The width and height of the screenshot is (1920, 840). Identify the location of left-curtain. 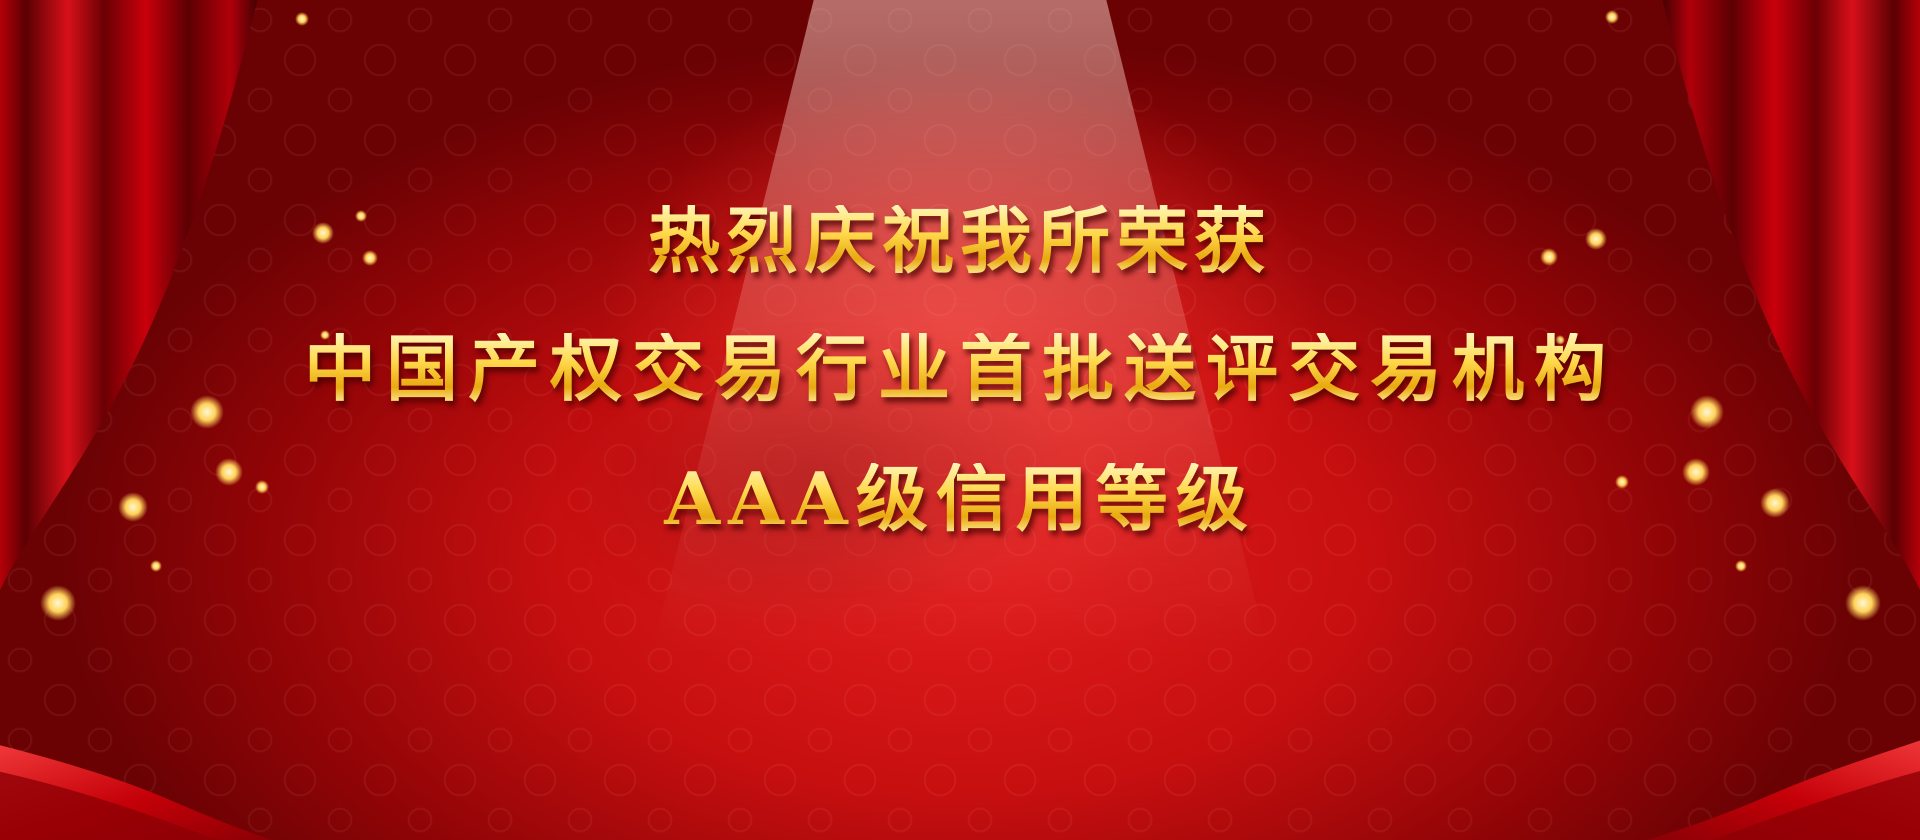
(129, 295).